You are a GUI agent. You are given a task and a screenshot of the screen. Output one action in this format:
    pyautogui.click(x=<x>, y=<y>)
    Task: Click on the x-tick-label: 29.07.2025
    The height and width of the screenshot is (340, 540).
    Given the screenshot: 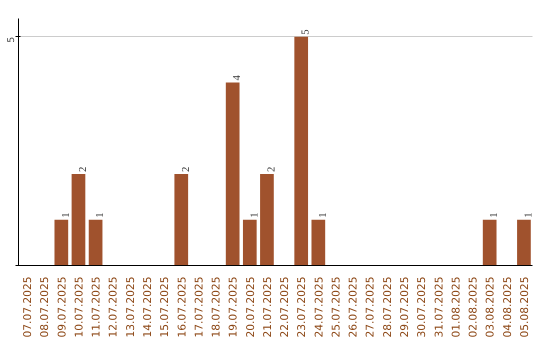 What is the action you would take?
    pyautogui.click(x=404, y=307)
    